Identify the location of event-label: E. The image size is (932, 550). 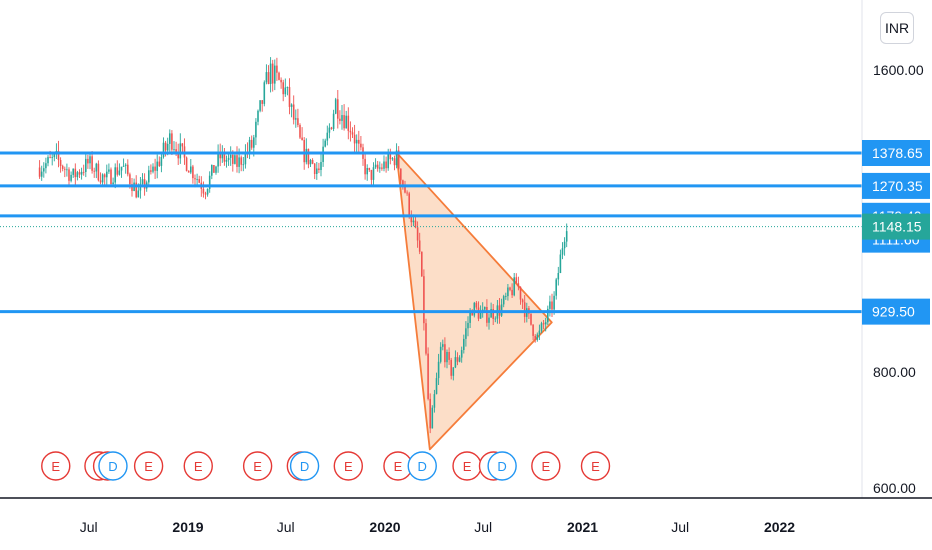
(398, 466).